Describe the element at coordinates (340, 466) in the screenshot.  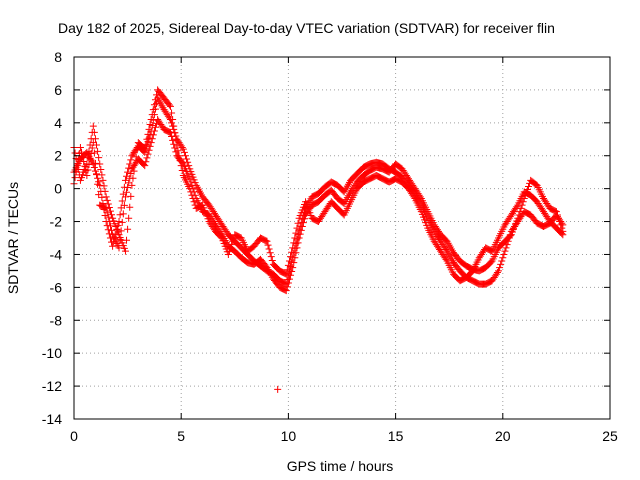
I see `x-axis-title: GPS time / hours` at that location.